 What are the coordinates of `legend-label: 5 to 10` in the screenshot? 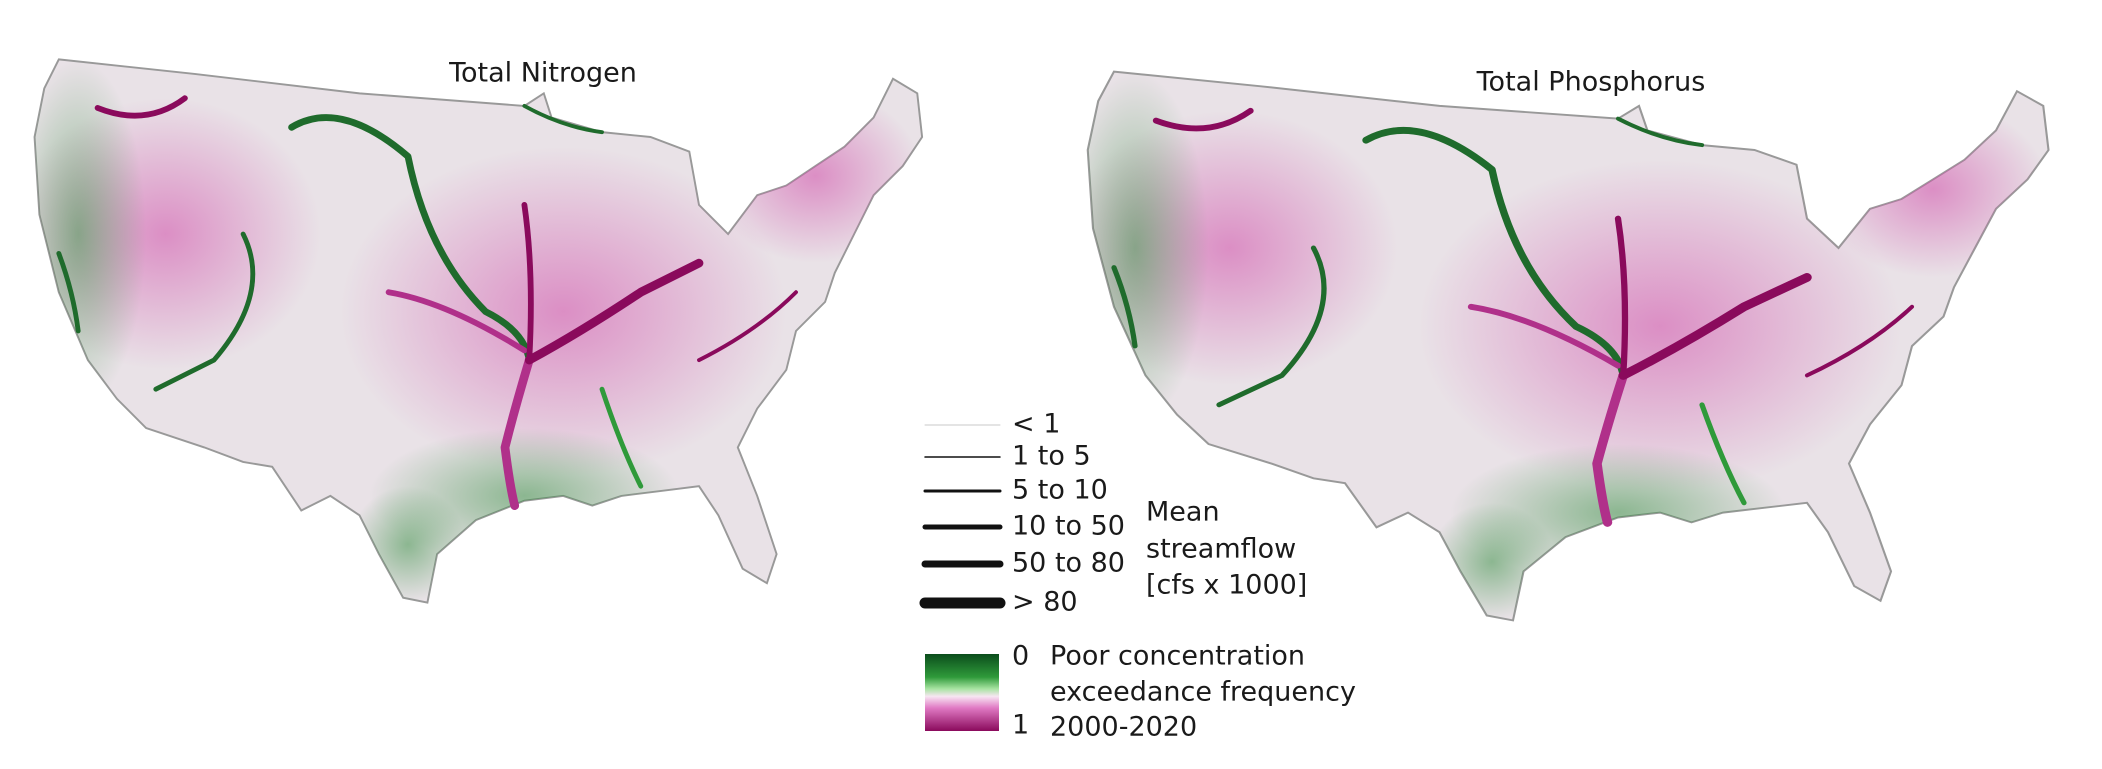 It's located at (1060, 490).